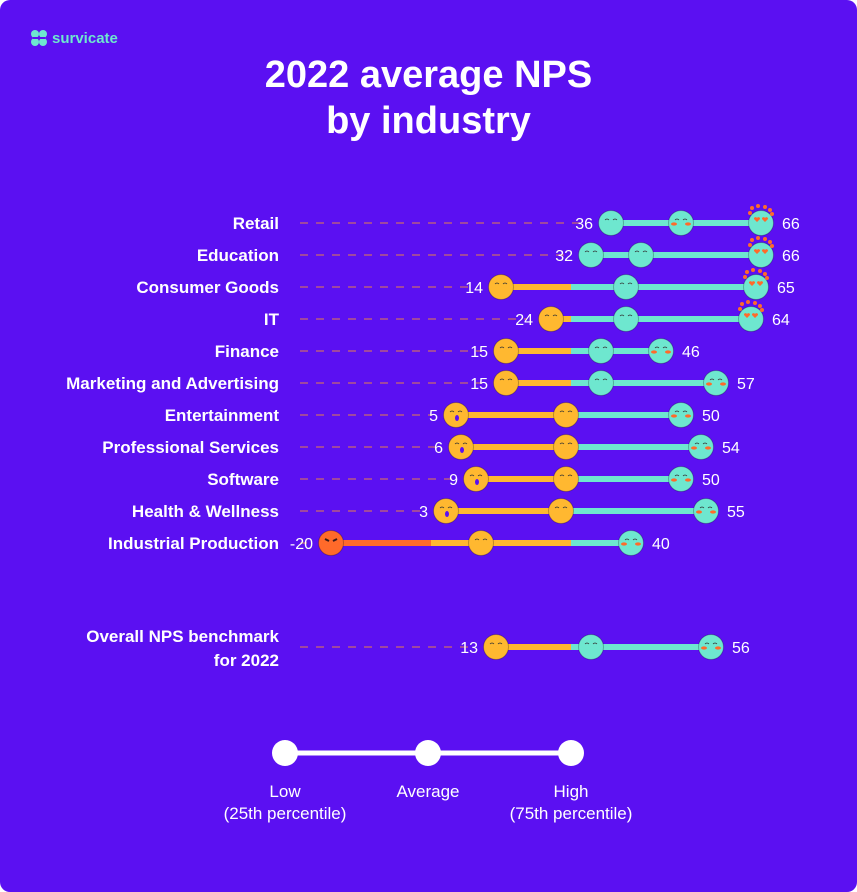 Image resolution: width=857 pixels, height=892 pixels. What do you see at coordinates (256, 223) in the screenshot?
I see `row-label: Retail` at bounding box center [256, 223].